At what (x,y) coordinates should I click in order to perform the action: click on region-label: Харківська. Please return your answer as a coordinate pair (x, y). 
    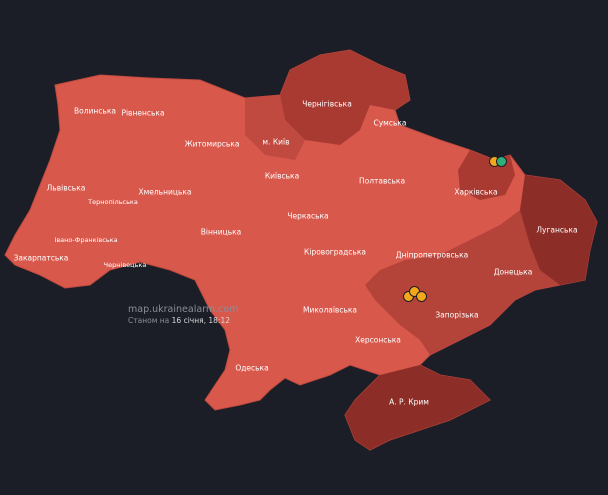
    Looking at the image, I should click on (476, 192).